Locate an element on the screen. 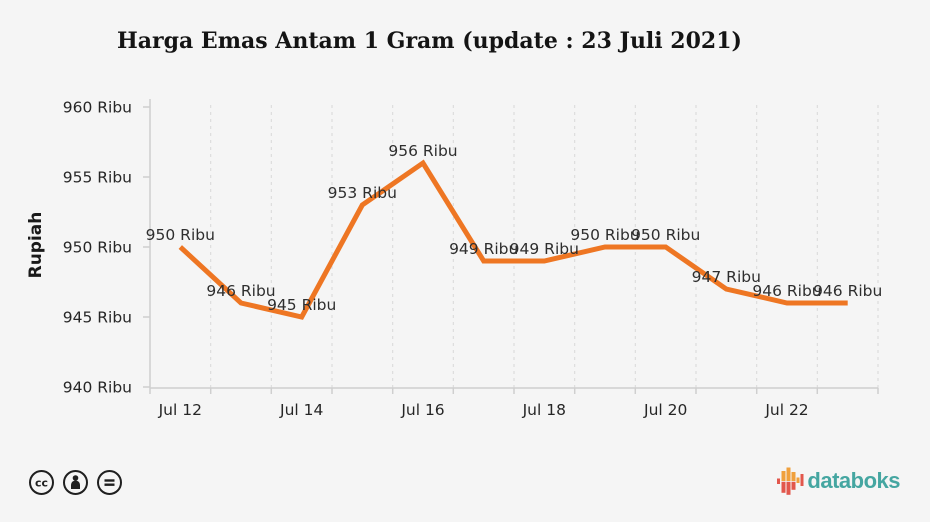 This screenshot has height=522, width=930. databoks-bars-icon is located at coordinates (790, 481).